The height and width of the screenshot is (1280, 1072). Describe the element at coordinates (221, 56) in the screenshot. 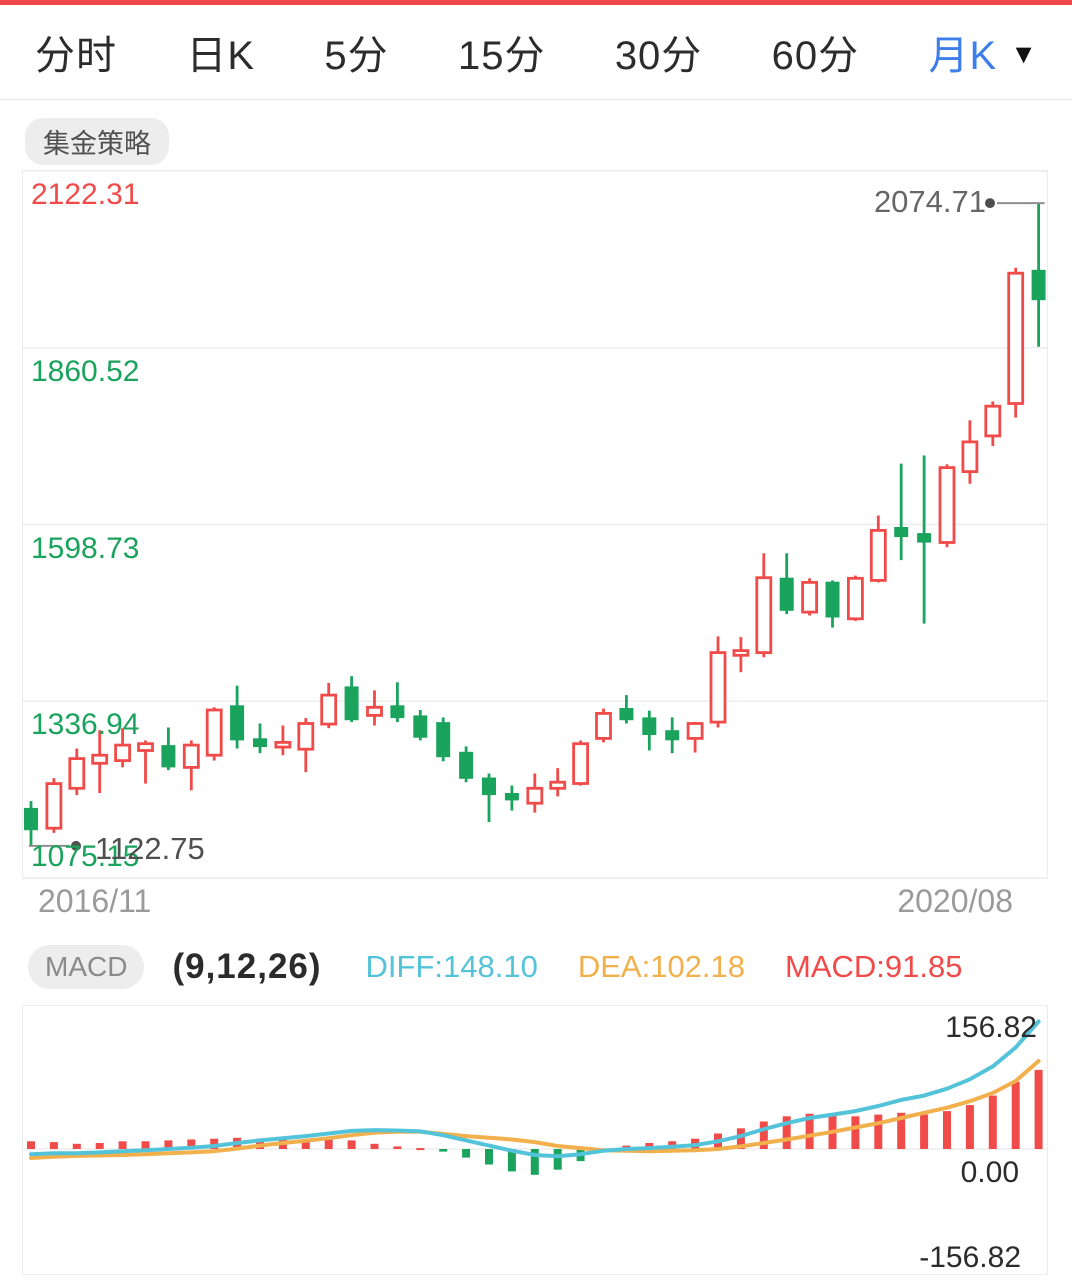

I see `tab-label: 日K` at that location.